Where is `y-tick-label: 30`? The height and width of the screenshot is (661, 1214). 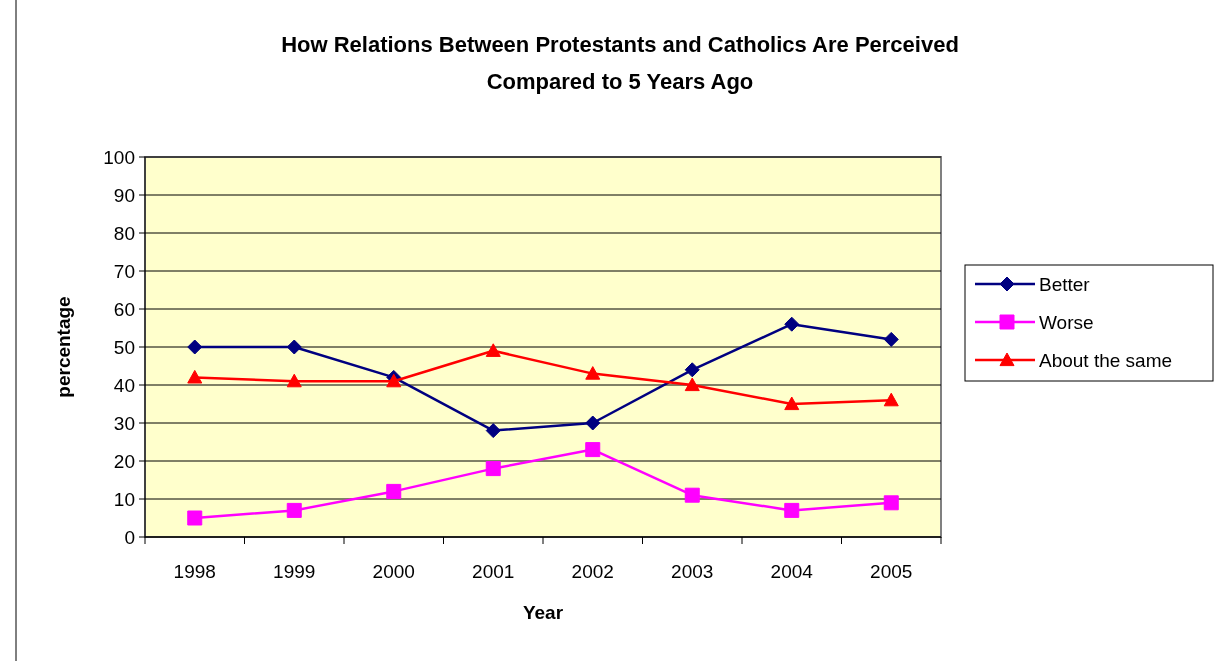
y-tick-label: 30 is located at coordinates (124, 423).